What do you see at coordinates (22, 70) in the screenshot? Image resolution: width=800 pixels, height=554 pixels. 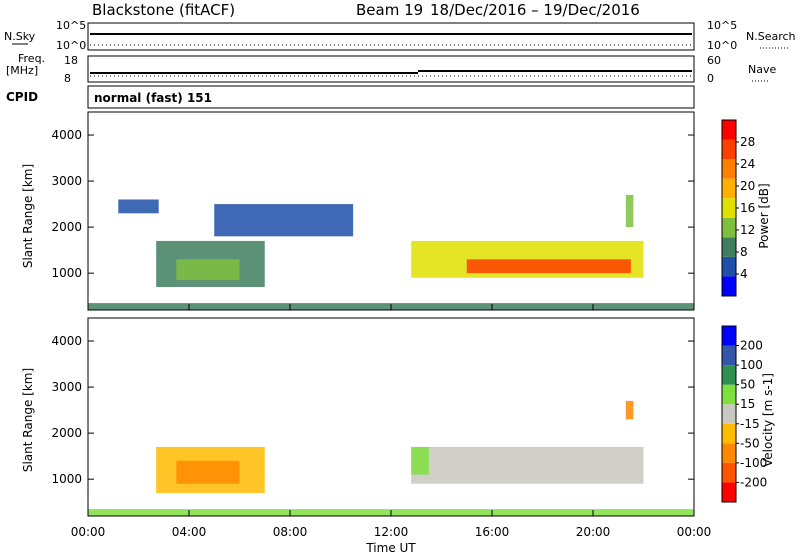 I see `freq-unit: [MHz]` at bounding box center [22, 70].